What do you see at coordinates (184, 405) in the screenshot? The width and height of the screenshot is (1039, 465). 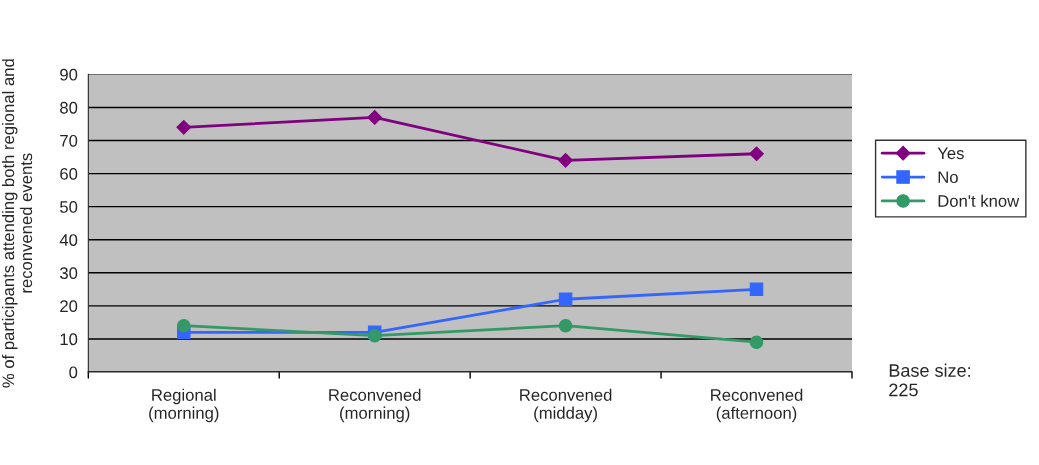 I see `x-tick-label: Regional (morning)` at bounding box center [184, 405].